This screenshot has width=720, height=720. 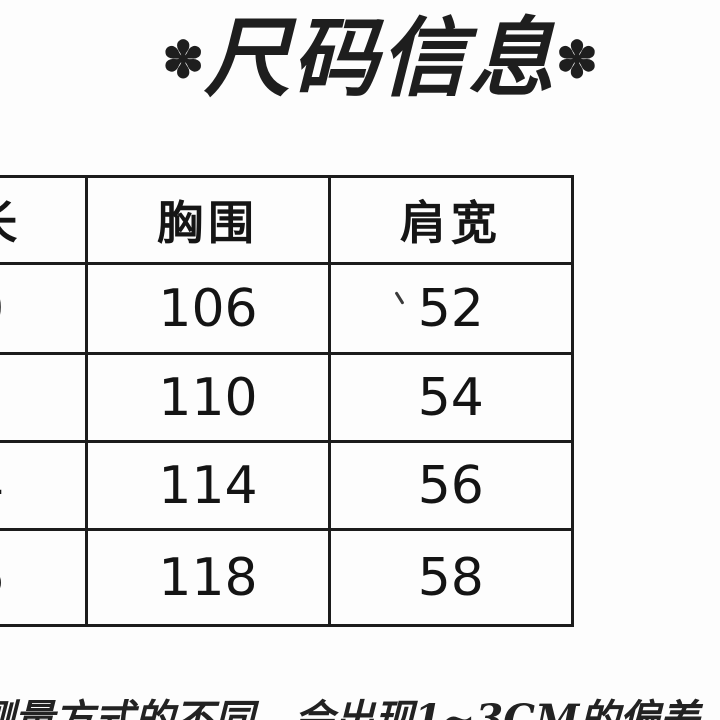 What do you see at coordinates (208, 220) in the screenshot?
I see `col-header-chest-circumference: 胸围` at bounding box center [208, 220].